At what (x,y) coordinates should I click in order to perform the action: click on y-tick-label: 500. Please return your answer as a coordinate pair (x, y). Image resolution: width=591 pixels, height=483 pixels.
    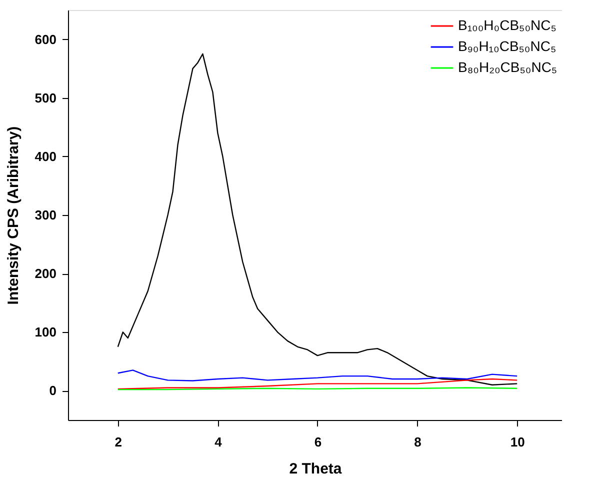
    Looking at the image, I should click on (45, 98).